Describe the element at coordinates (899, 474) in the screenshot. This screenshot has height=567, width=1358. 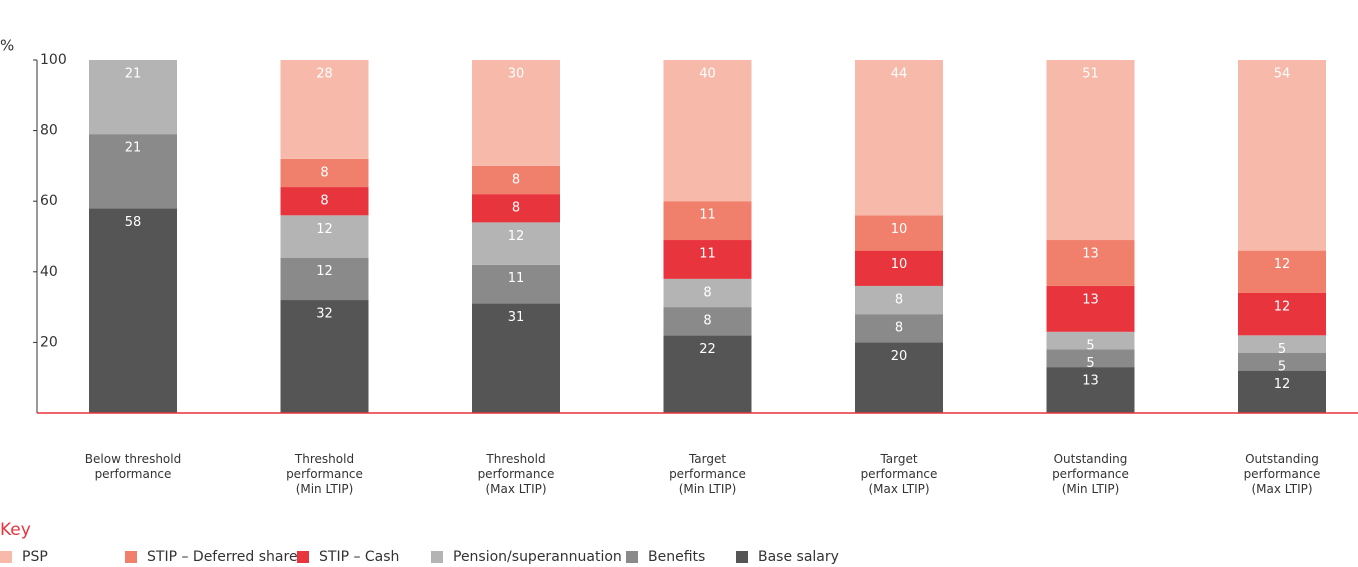
I see `x-tick-label: Target performance (Max LTIP)` at that location.